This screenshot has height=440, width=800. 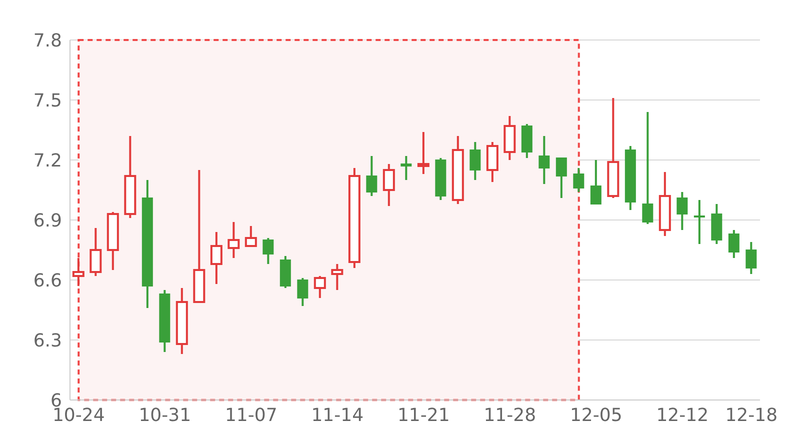 I want to click on y-tick-label: 6.3, so click(x=47, y=341).